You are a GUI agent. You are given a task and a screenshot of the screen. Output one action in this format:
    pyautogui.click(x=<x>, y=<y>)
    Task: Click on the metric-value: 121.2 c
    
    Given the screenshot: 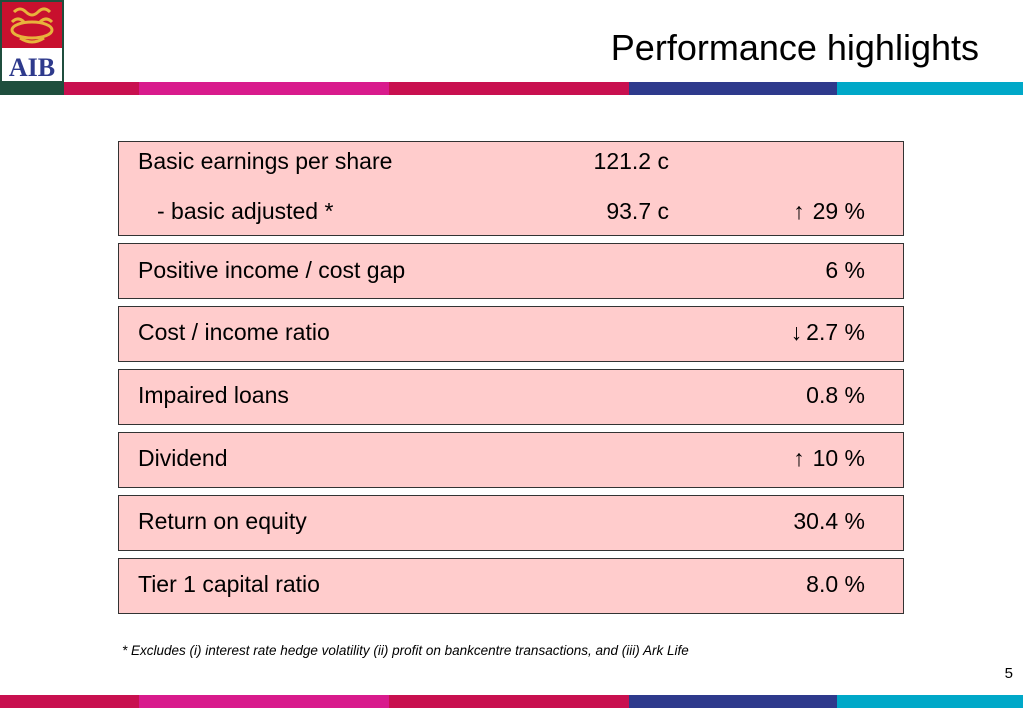 What is the action you would take?
    pyautogui.click(x=631, y=161)
    